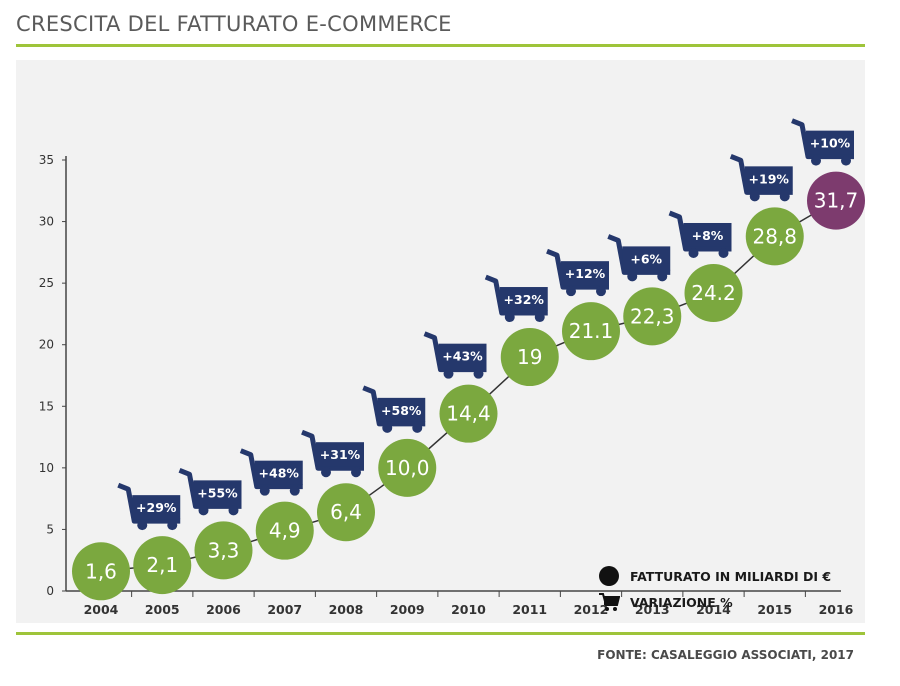  I want to click on variation-label: +32%, so click(524, 299).